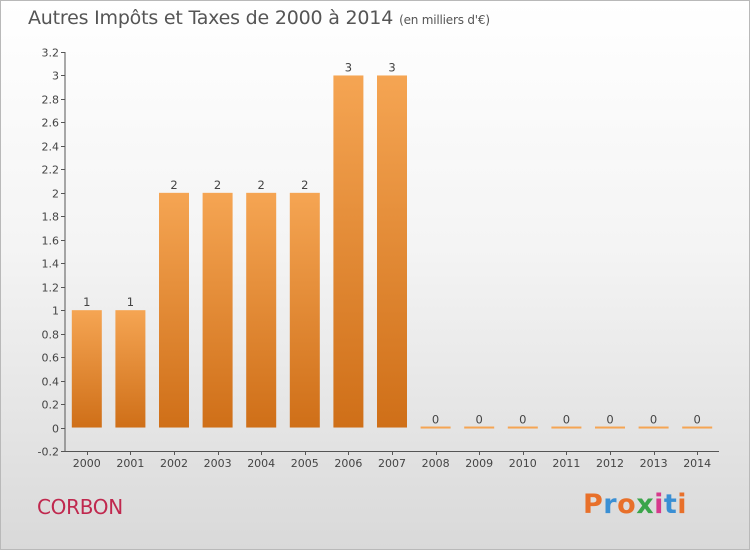  Describe the element at coordinates (444, 20) in the screenshot. I see `chart-unit-label: (en milliers d'€)` at that location.